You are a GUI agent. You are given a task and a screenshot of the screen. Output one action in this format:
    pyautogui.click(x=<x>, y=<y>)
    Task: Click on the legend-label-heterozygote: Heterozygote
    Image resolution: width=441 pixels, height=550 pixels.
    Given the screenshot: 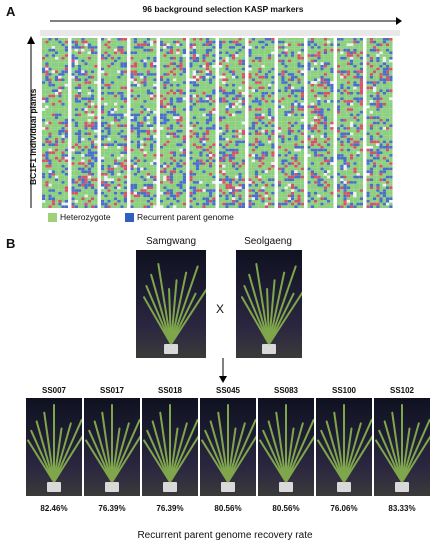 What is the action you would take?
    pyautogui.click(x=85, y=217)
    